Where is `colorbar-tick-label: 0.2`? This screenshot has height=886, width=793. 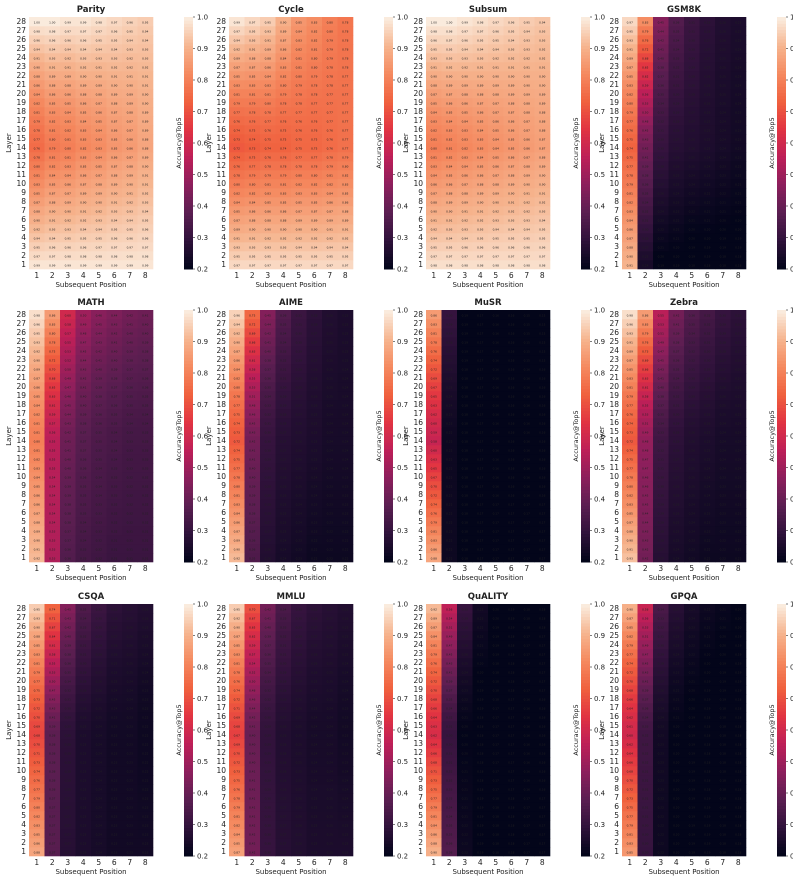 colorbar-tick-label: 0.2 is located at coordinates (599, 270).